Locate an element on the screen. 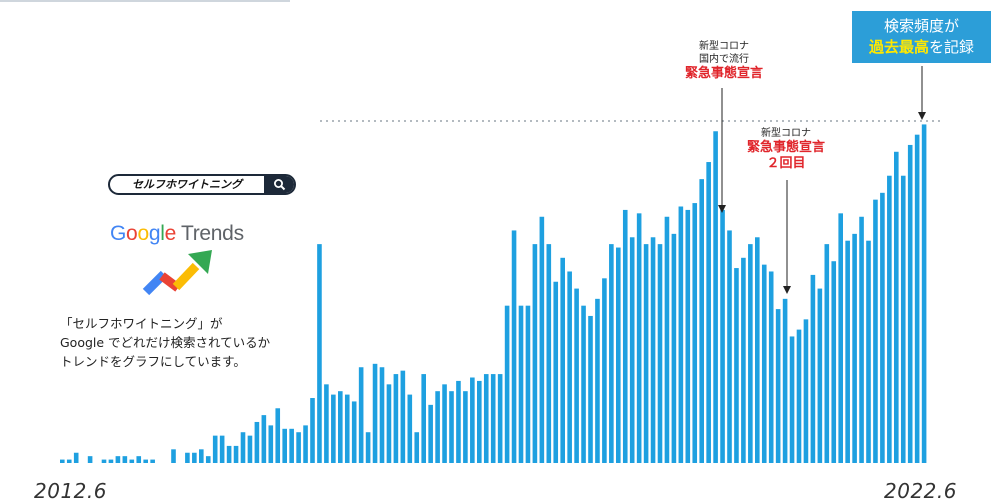  callout-line-2: 過去最高を記録 is located at coordinates (921, 47).